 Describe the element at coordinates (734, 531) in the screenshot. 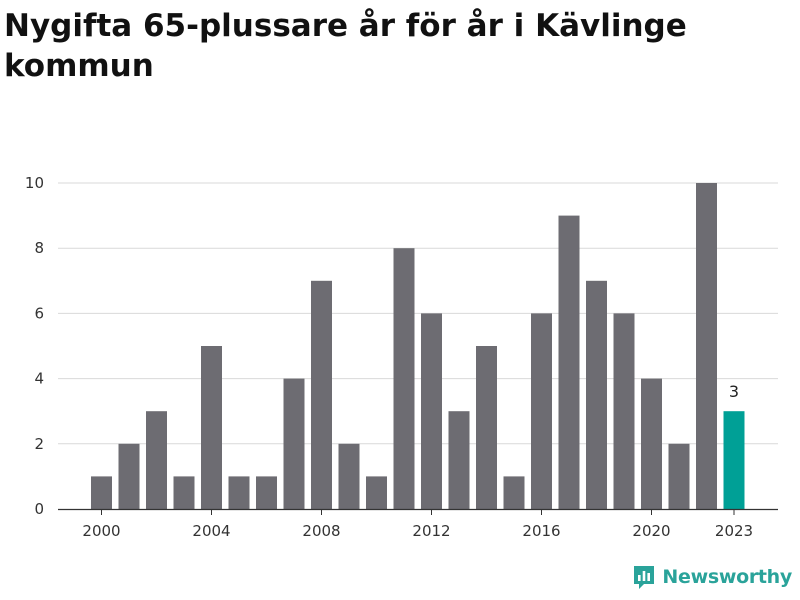

I see `x-tick-label: 2023` at that location.